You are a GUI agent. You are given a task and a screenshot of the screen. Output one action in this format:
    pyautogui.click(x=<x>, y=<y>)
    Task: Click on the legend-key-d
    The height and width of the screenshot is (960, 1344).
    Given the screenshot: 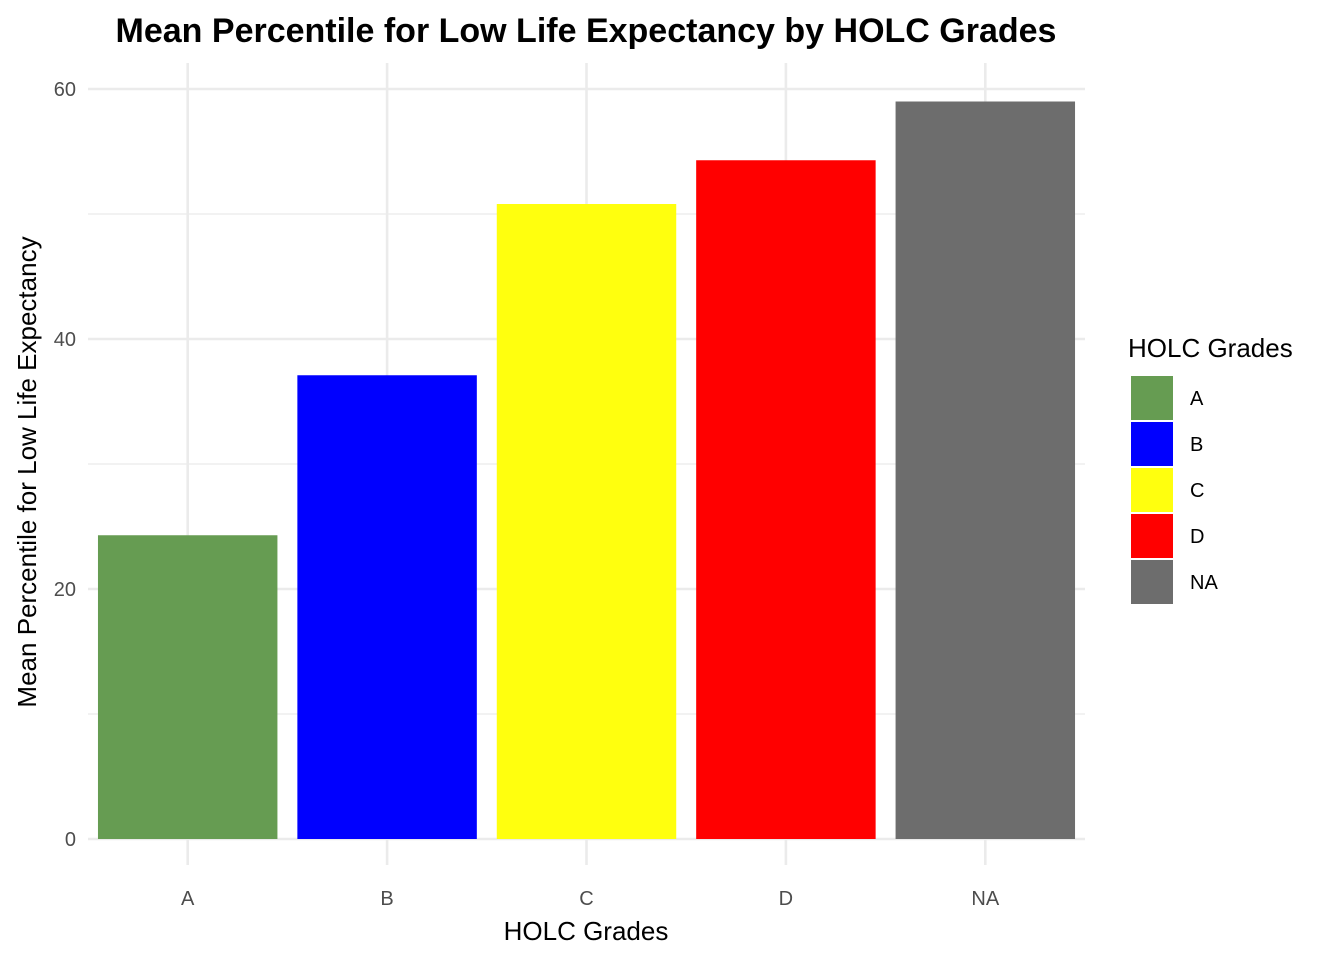 What is the action you would take?
    pyautogui.click(x=1152, y=536)
    